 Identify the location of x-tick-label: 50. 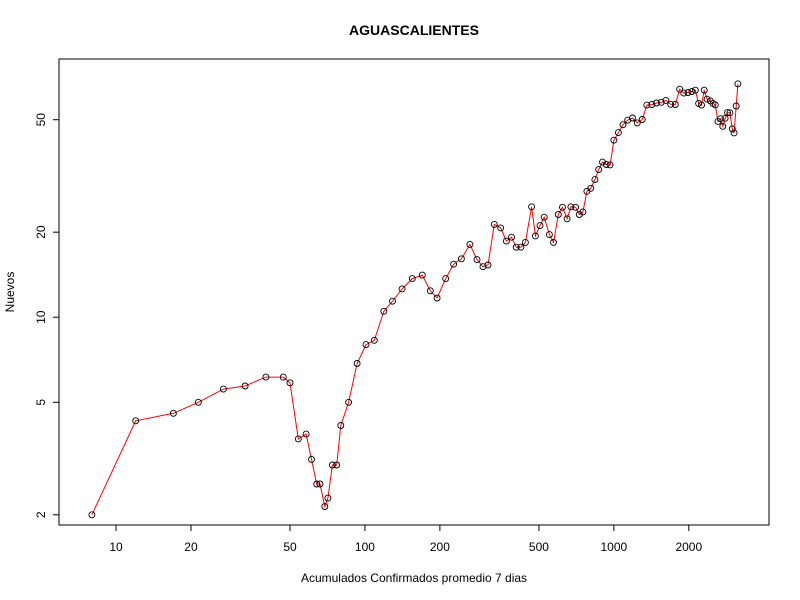
(290, 547).